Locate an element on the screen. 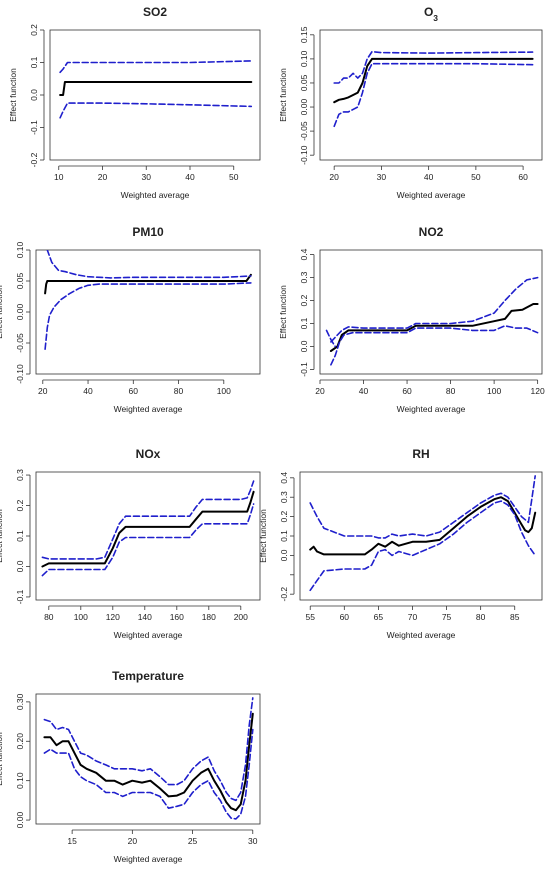  y-tick-label: -0.1 is located at coordinates (34, 127).